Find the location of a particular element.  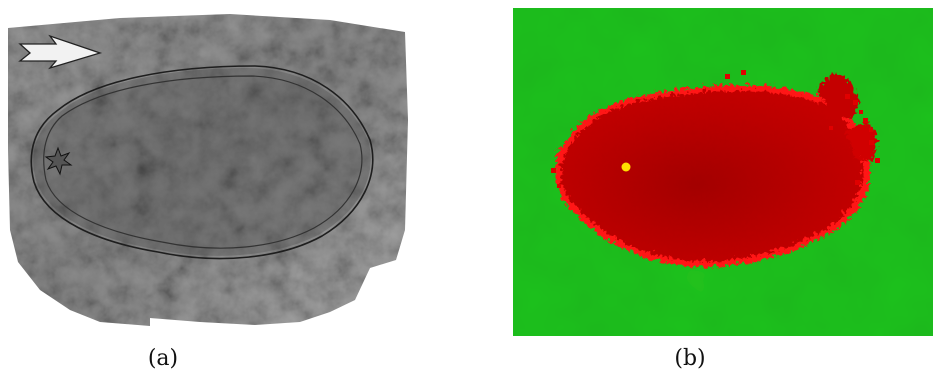

scattered-burn-cells is located at coordinates (715, 129).